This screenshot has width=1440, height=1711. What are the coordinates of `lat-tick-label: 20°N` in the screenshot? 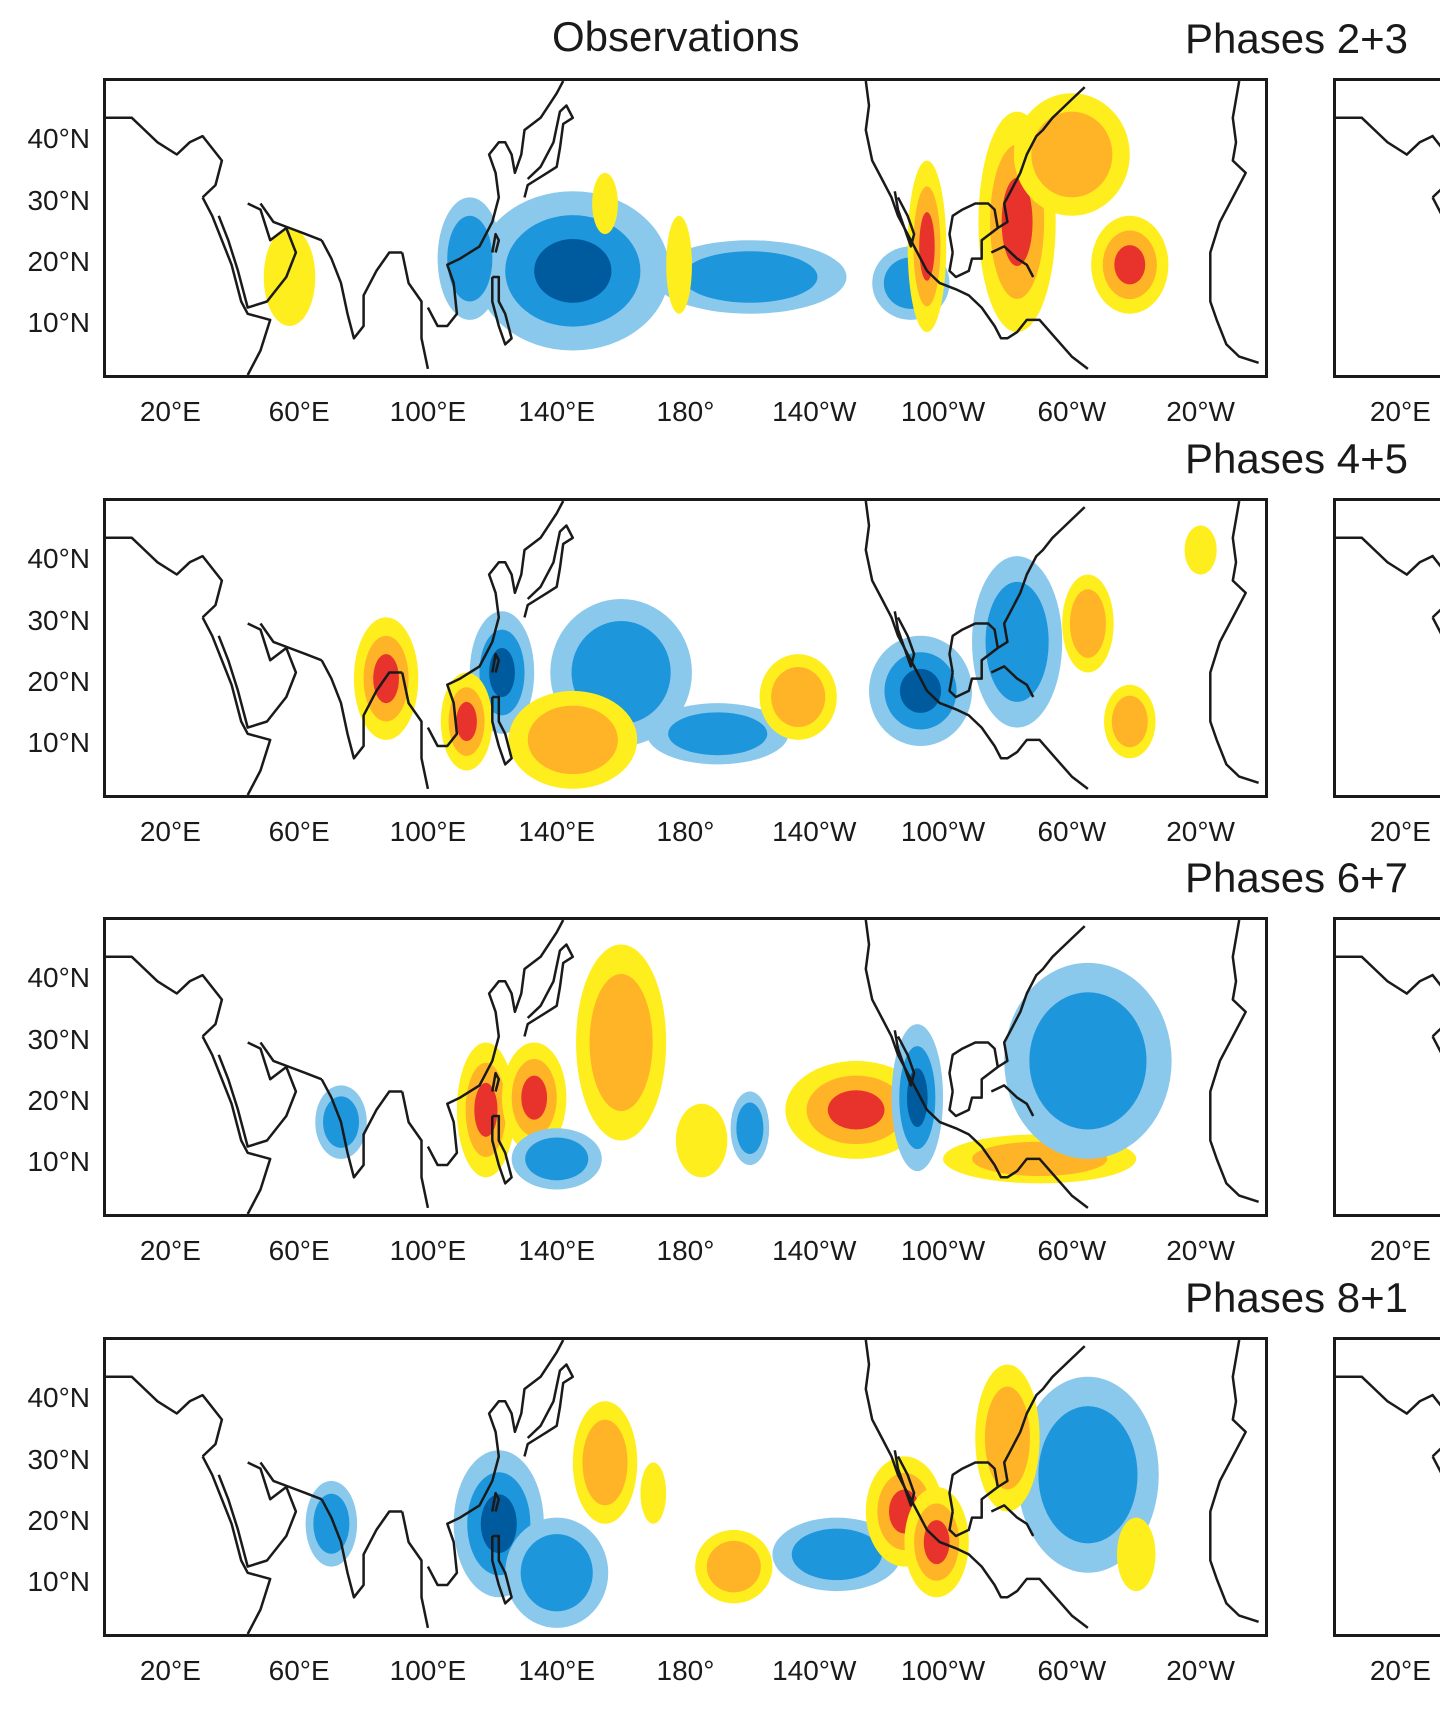 It's located at (58, 681).